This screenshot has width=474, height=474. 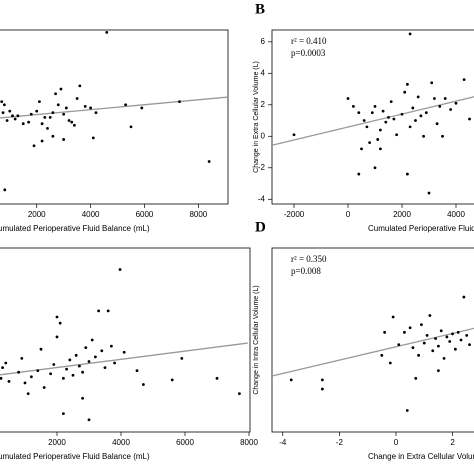 I want to click on y-tick-label: 0, so click(x=263, y=135).